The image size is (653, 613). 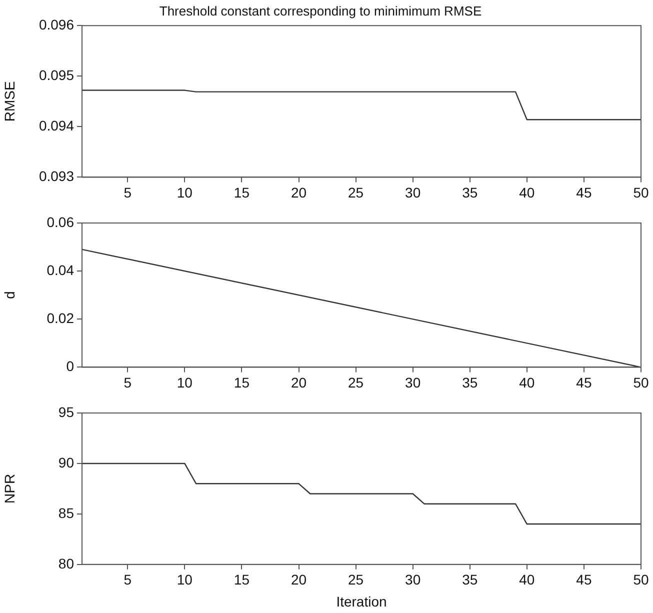 I want to click on y-axis-title: NPR, so click(x=9, y=489).